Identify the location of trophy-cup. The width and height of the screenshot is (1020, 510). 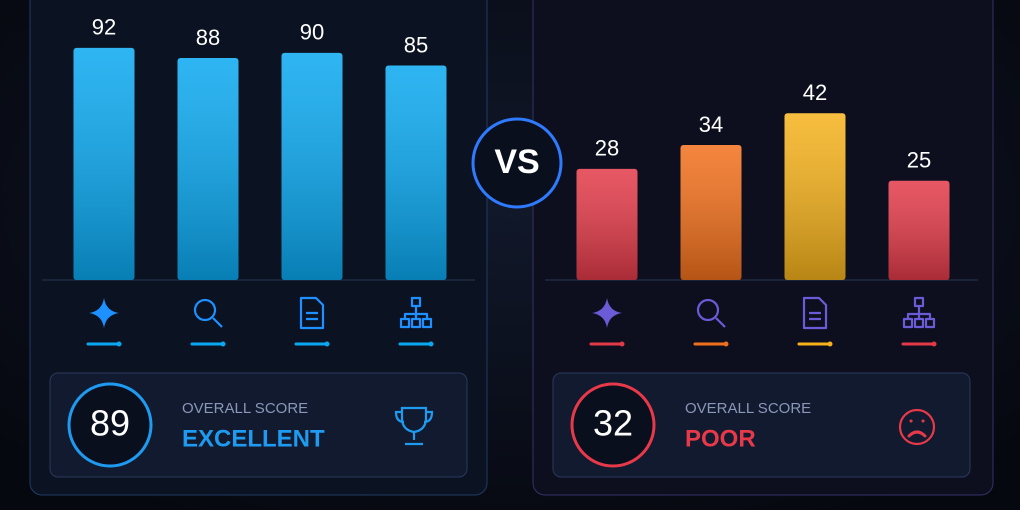
(414, 426).